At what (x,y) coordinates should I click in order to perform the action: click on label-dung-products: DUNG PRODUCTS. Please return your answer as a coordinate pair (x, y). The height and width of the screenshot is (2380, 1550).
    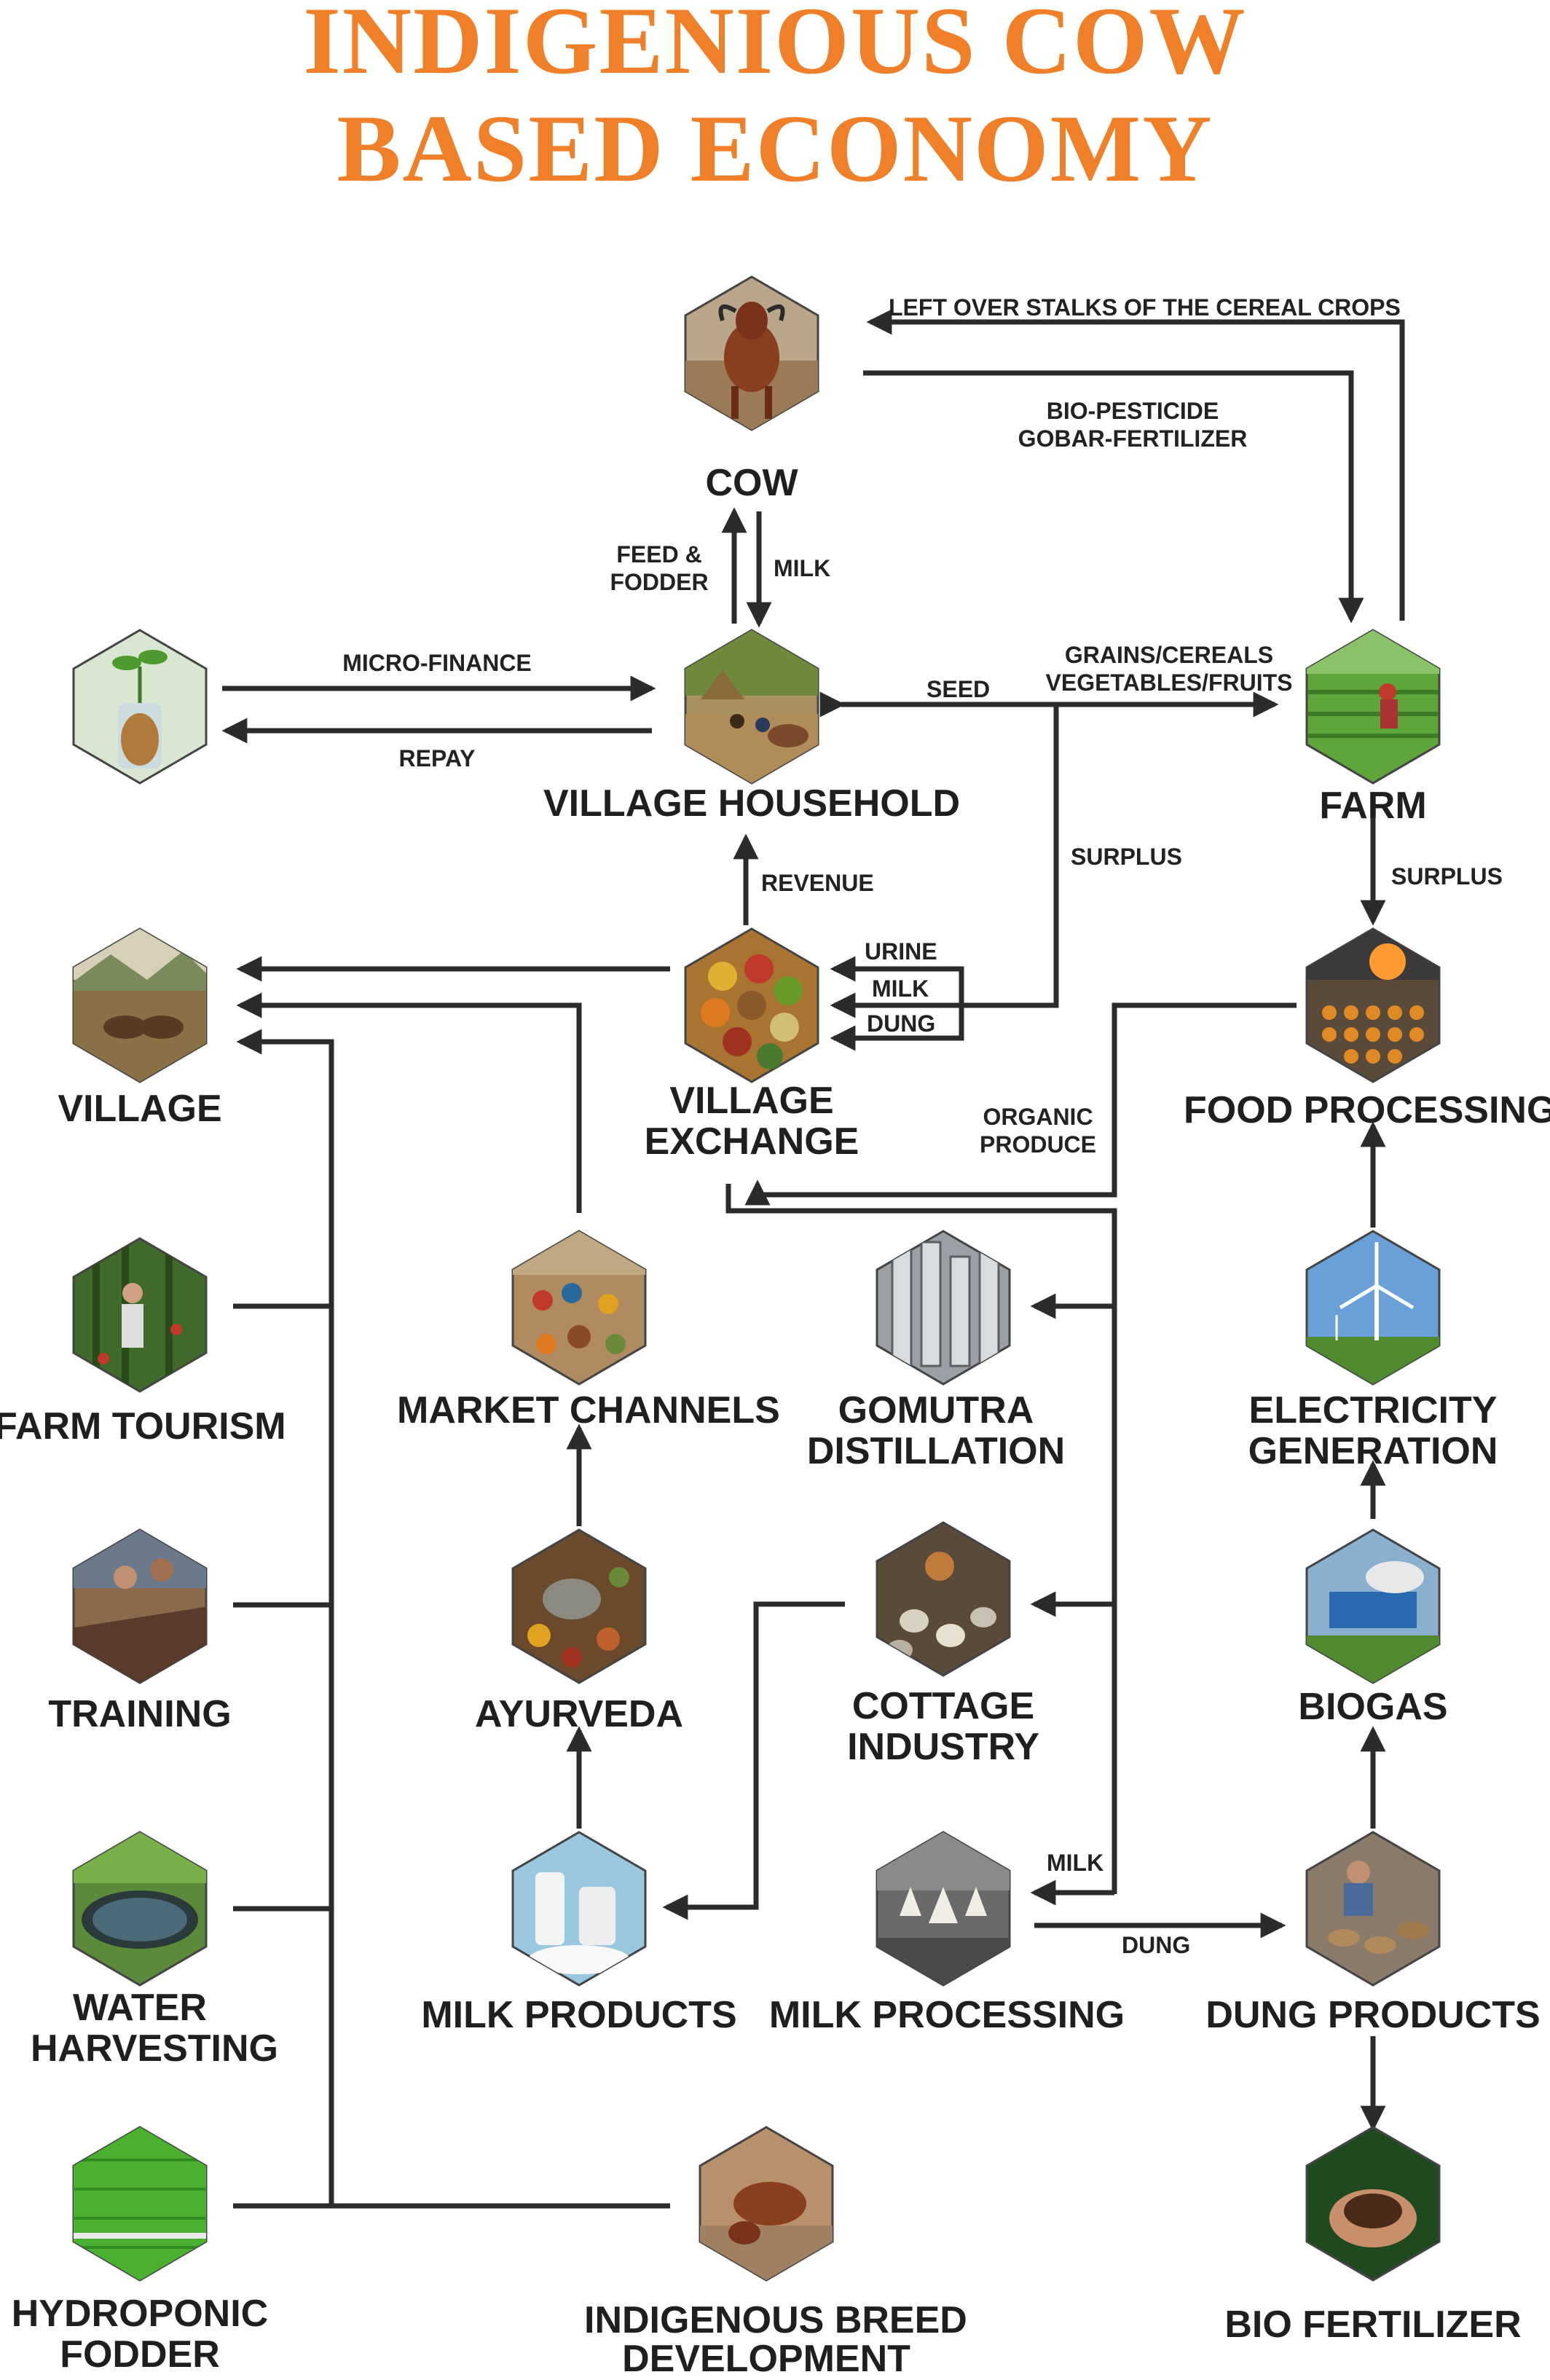
    Looking at the image, I should click on (1373, 2015).